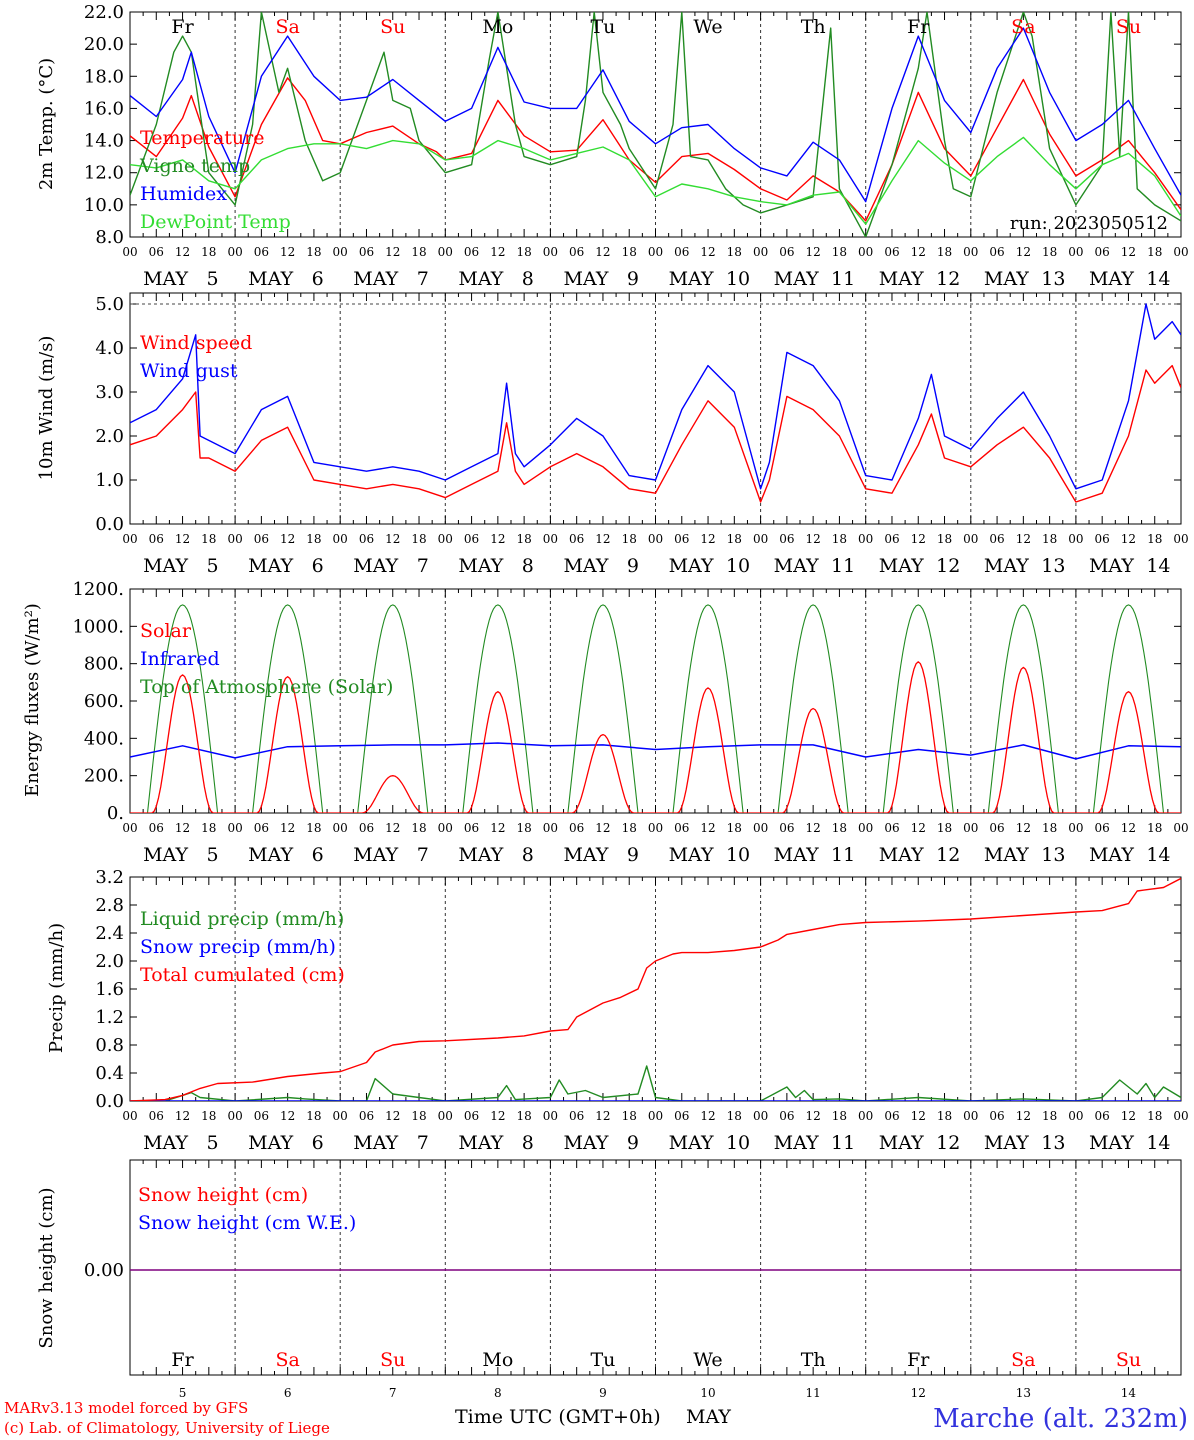  What do you see at coordinates (738, 279) in the screenshot?
I see `day-date-label: 10` at bounding box center [738, 279].